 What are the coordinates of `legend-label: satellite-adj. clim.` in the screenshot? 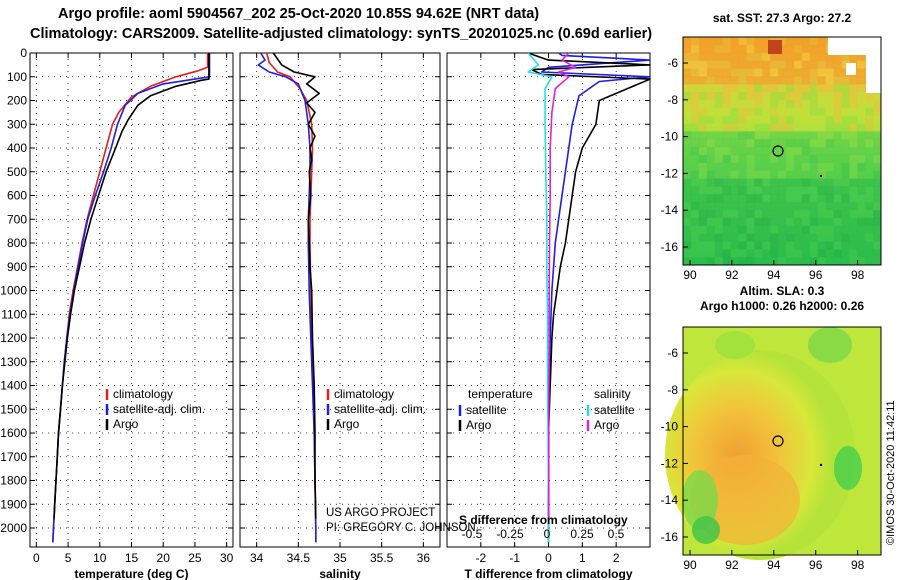 It's located at (380, 409).